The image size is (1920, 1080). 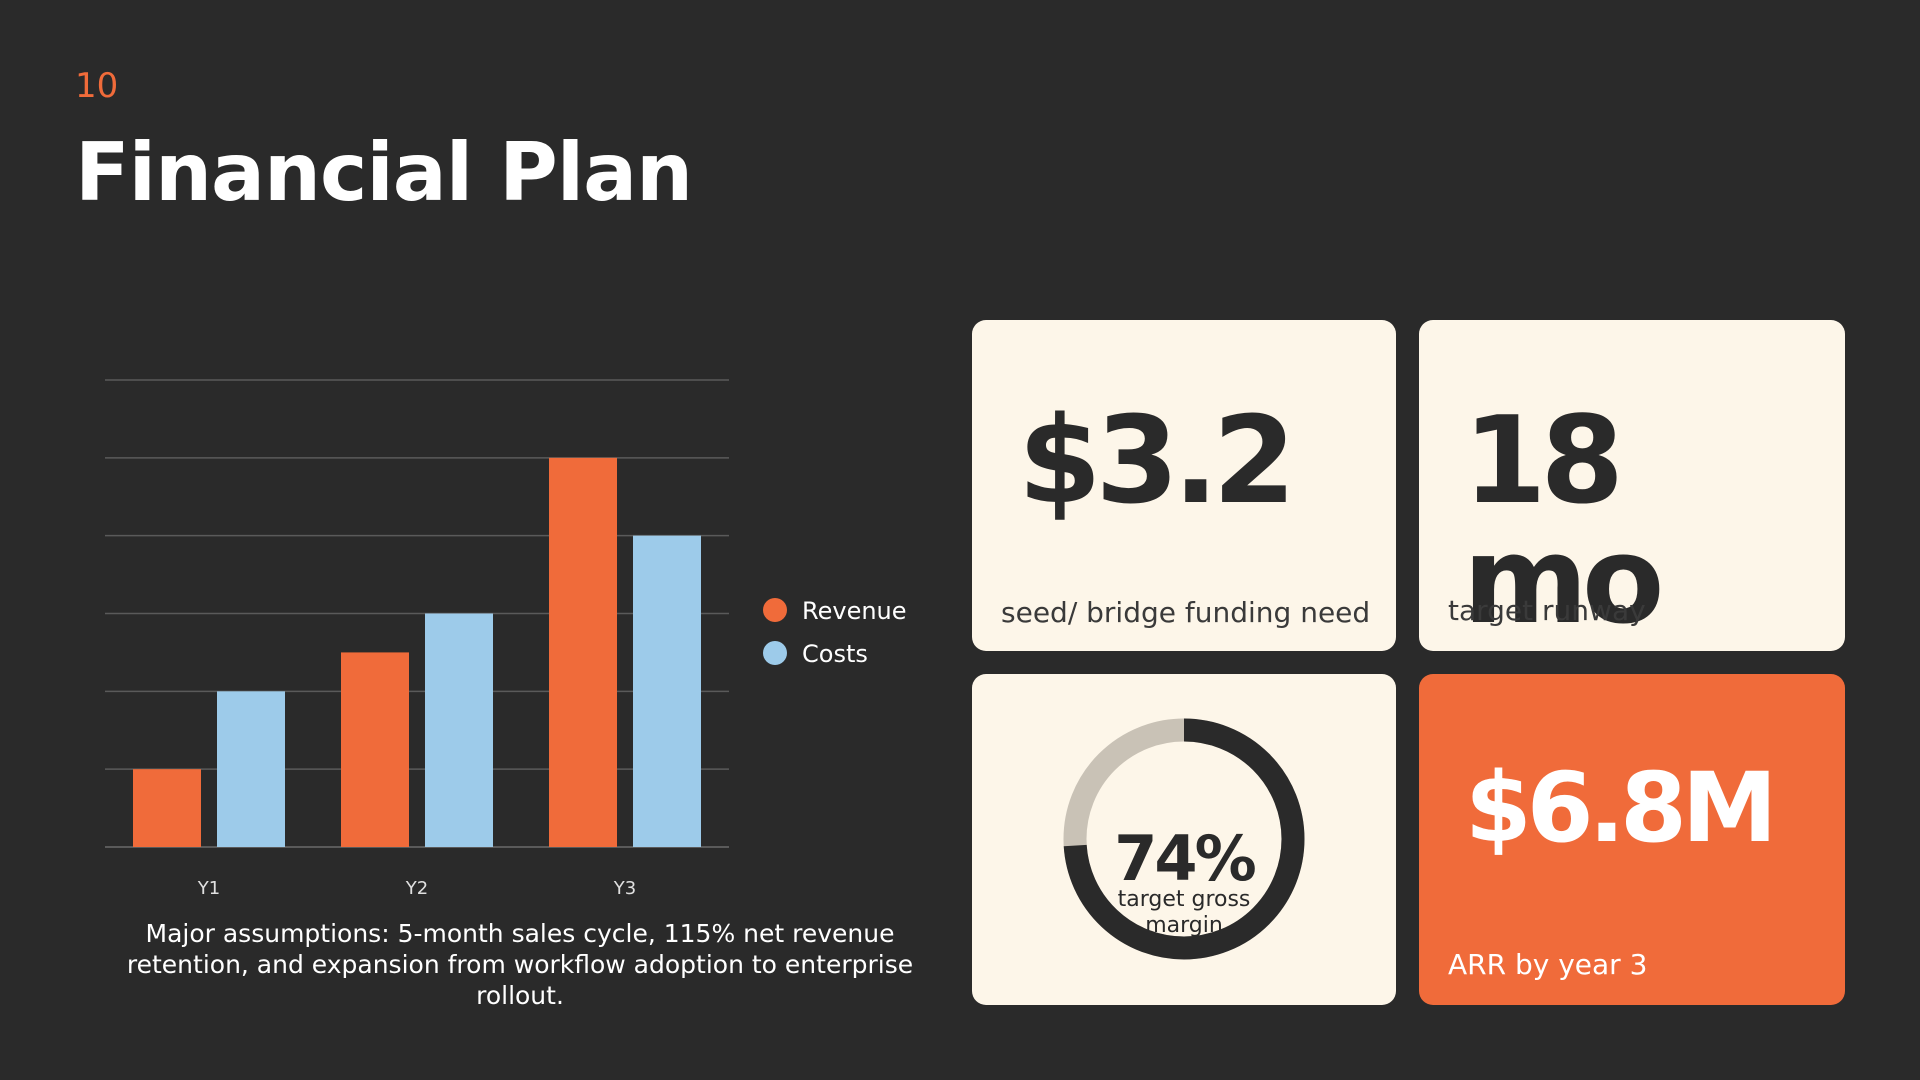 I want to click on runway-value: 18 mo, so click(x=1563, y=521).